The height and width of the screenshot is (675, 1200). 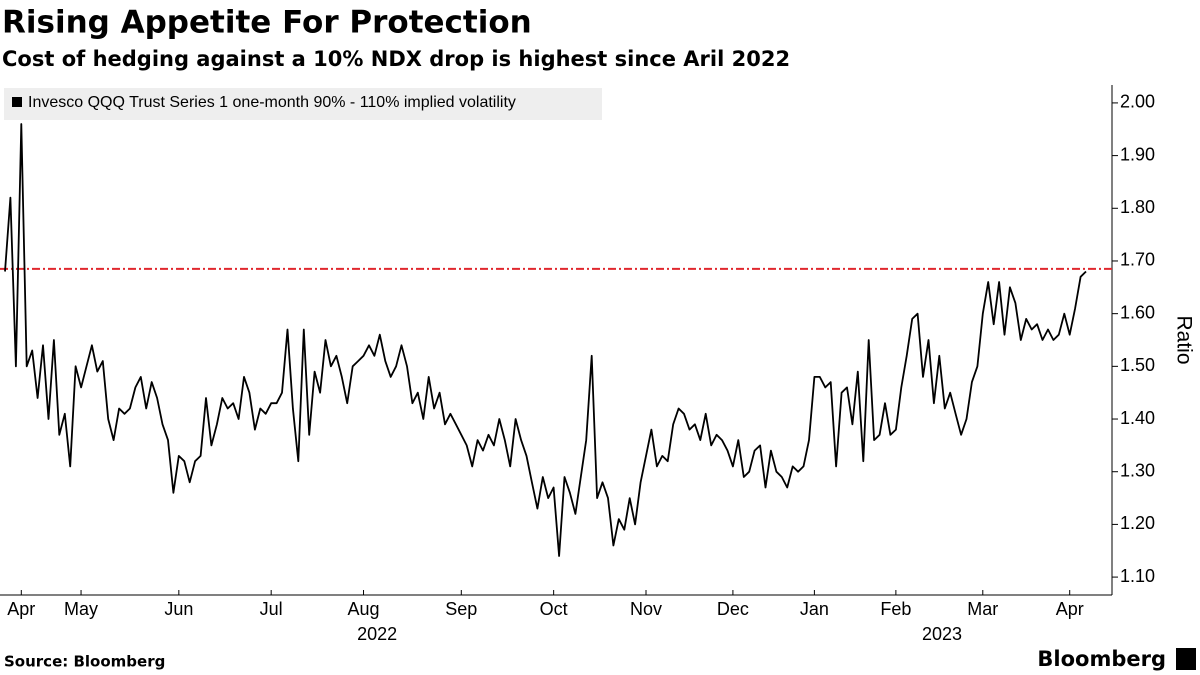 I want to click on y-tick-label: 1.20, so click(x=1137, y=523).